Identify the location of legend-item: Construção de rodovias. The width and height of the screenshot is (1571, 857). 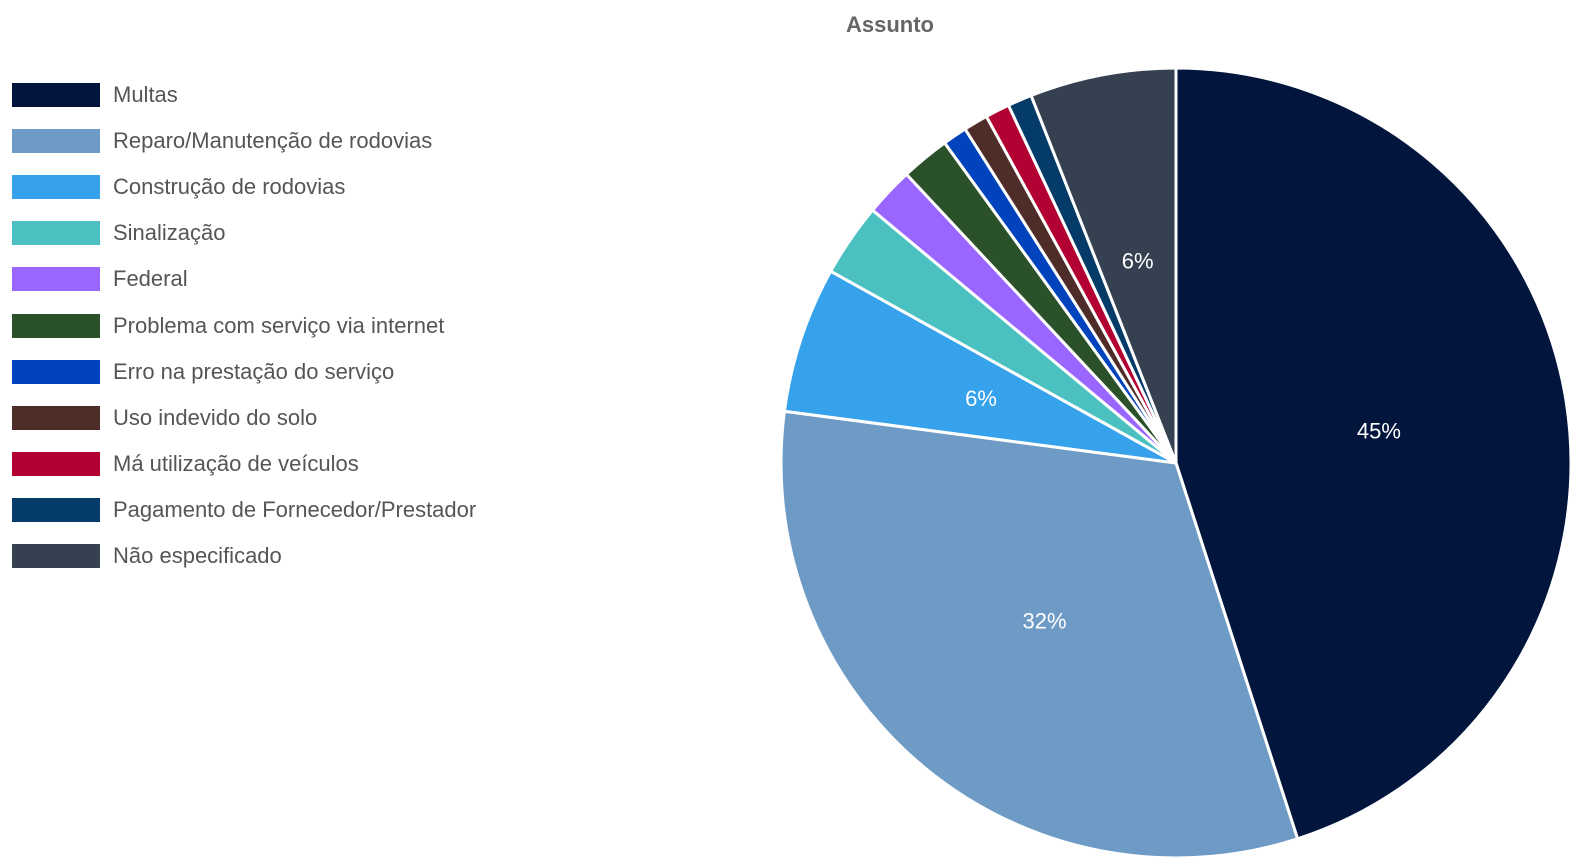
(312, 187).